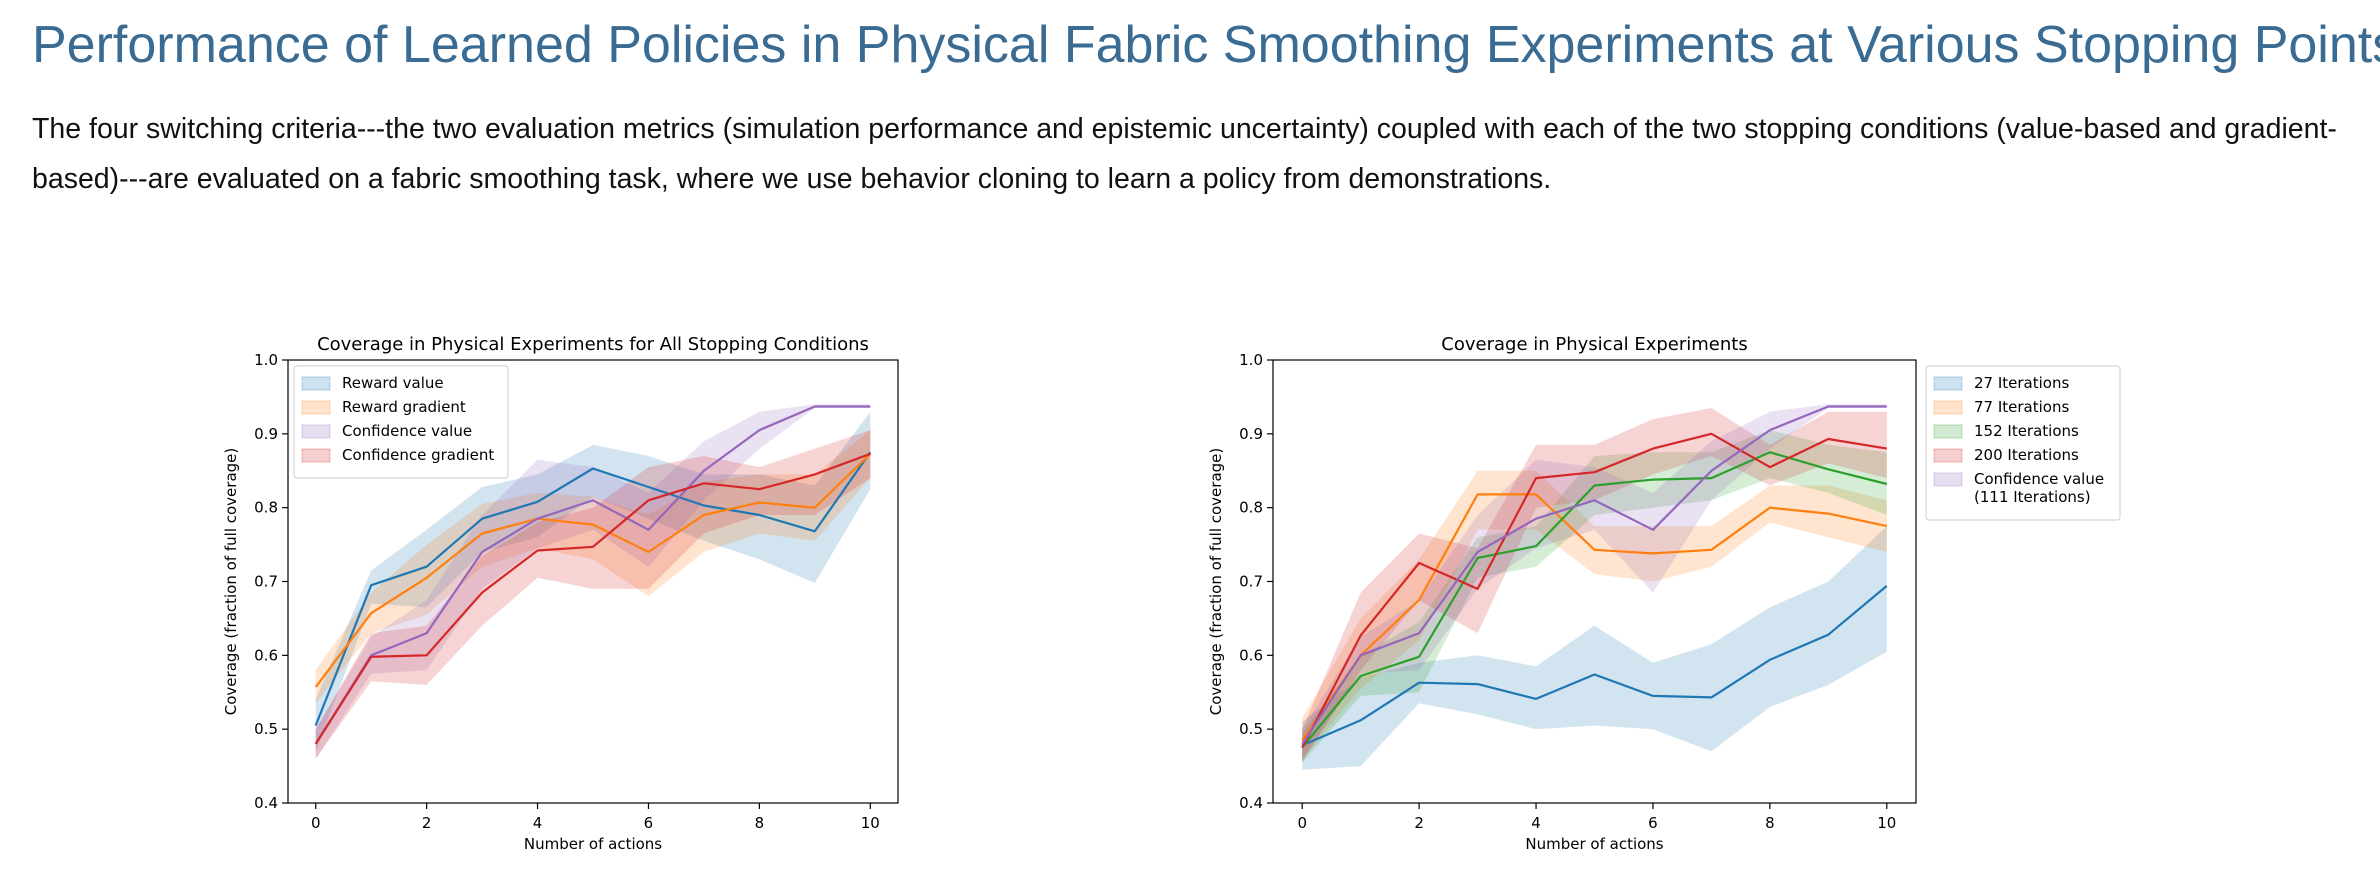 Image resolution: width=2380 pixels, height=888 pixels. I want to click on band-confidence-value-111-iterations, so click(1594, 581).